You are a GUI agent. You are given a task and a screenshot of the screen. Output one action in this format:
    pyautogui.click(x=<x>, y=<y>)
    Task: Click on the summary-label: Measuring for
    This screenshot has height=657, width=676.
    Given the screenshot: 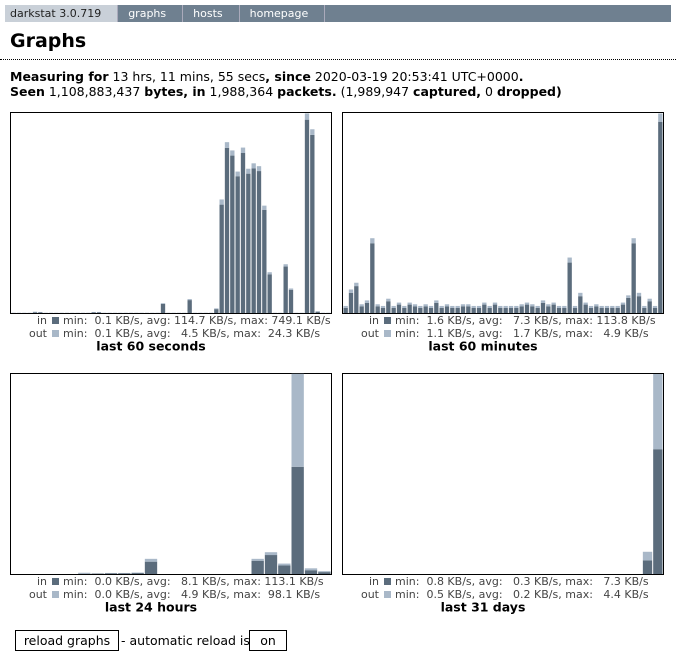 What is the action you would take?
    pyautogui.click(x=59, y=76)
    